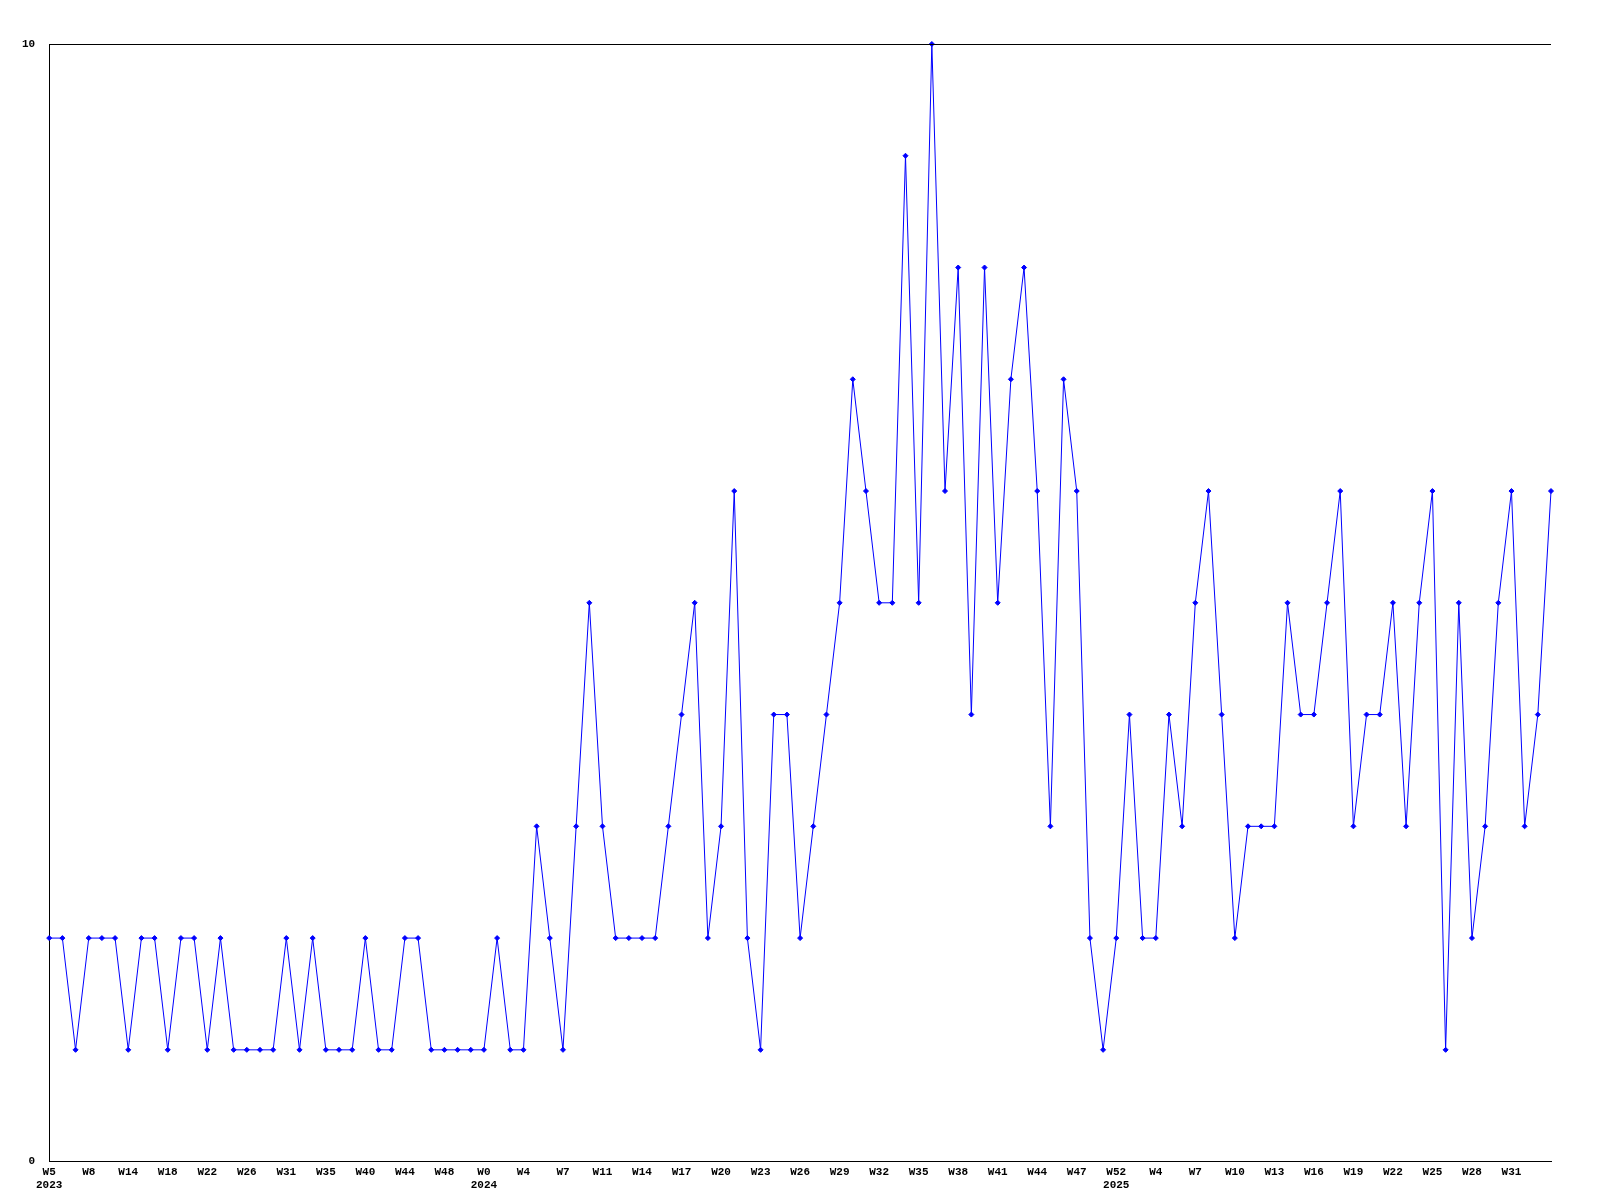 The width and height of the screenshot is (1600, 1200). What do you see at coordinates (839, 1171) in the screenshot?
I see `x-tick-label: W29` at bounding box center [839, 1171].